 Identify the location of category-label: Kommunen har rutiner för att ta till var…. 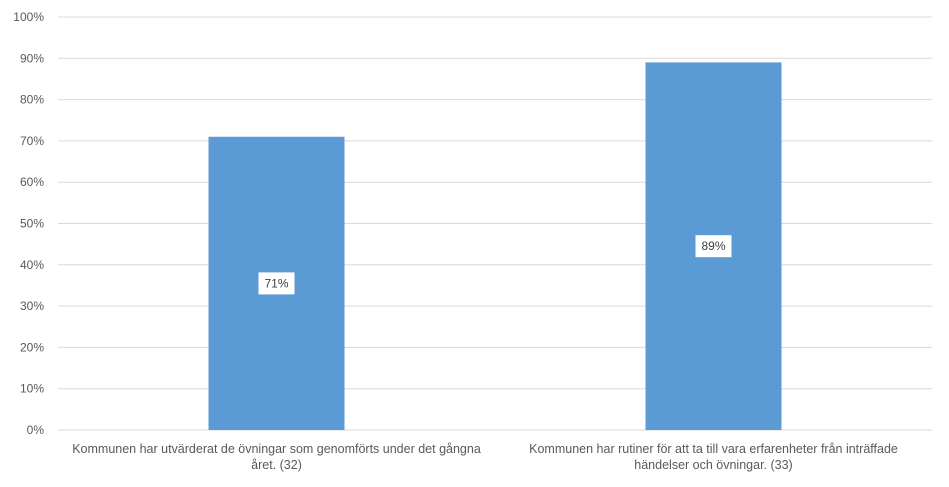
(713, 457).